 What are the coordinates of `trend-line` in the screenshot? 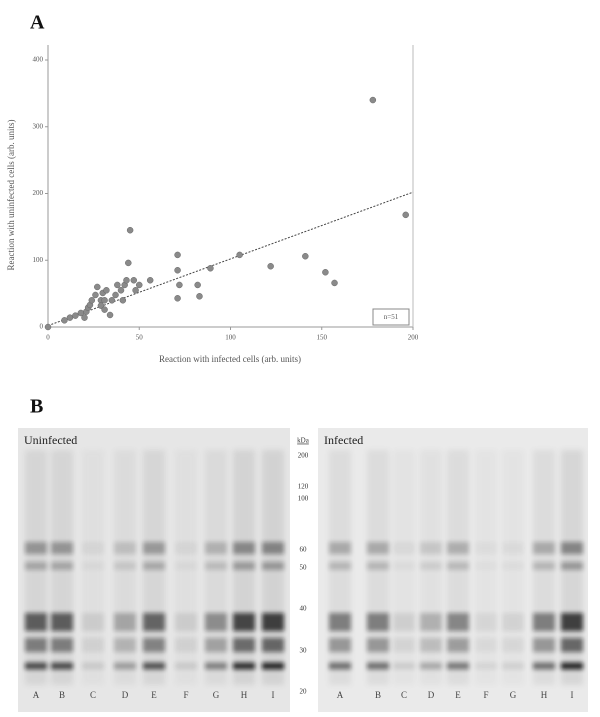 It's located at (230, 259).